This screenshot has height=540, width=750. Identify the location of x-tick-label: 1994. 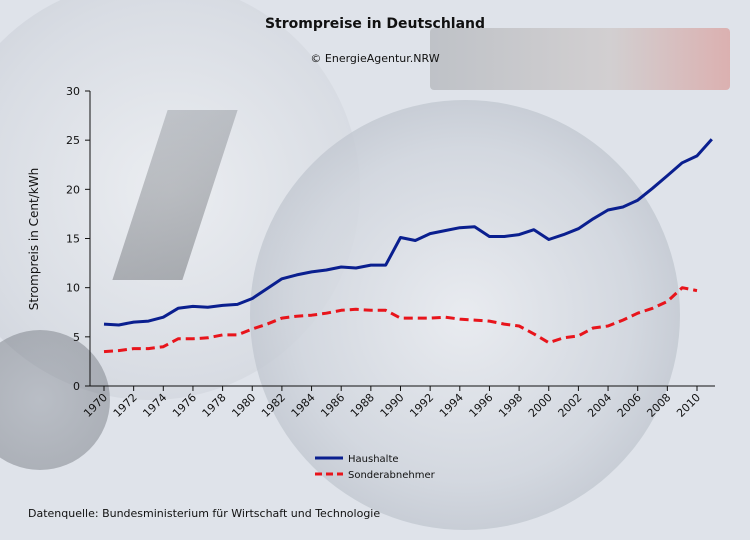
(451, 405).